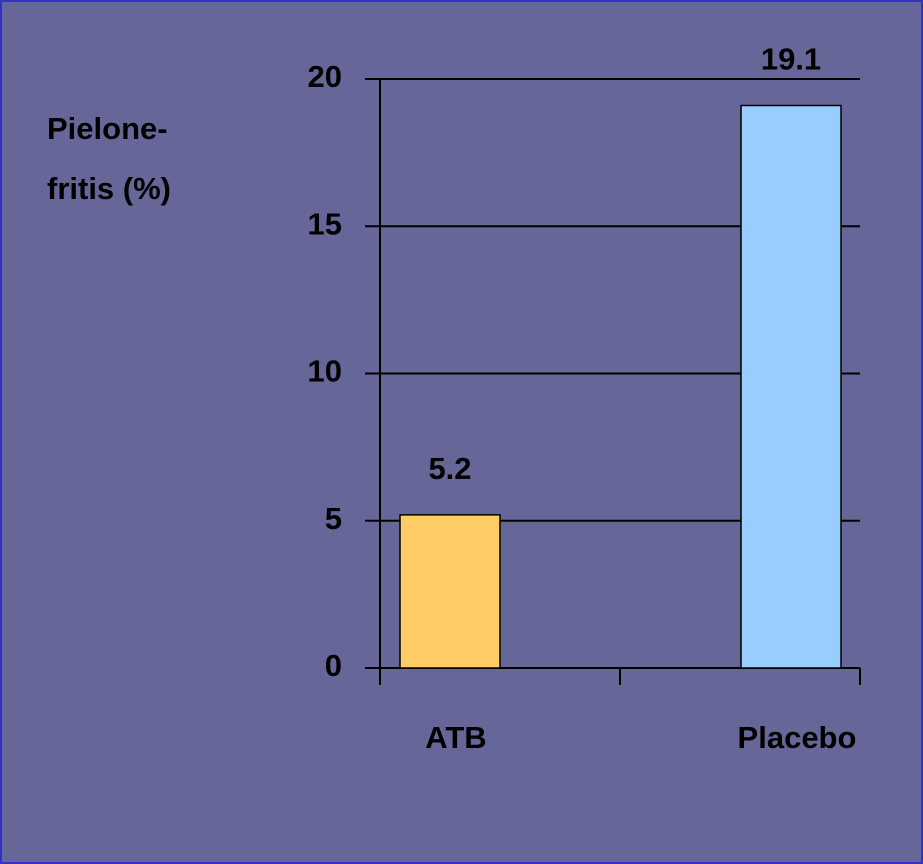 This screenshot has width=923, height=864. I want to click on x-tick-label: Placebo, so click(797, 737).